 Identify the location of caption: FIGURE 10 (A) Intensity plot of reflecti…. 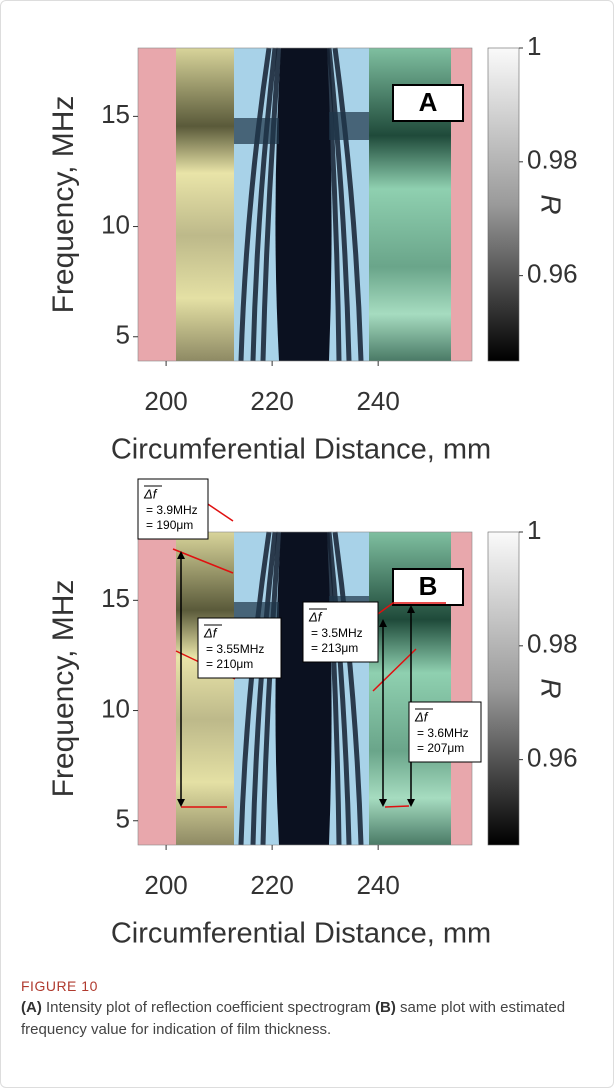
(306, 1008).